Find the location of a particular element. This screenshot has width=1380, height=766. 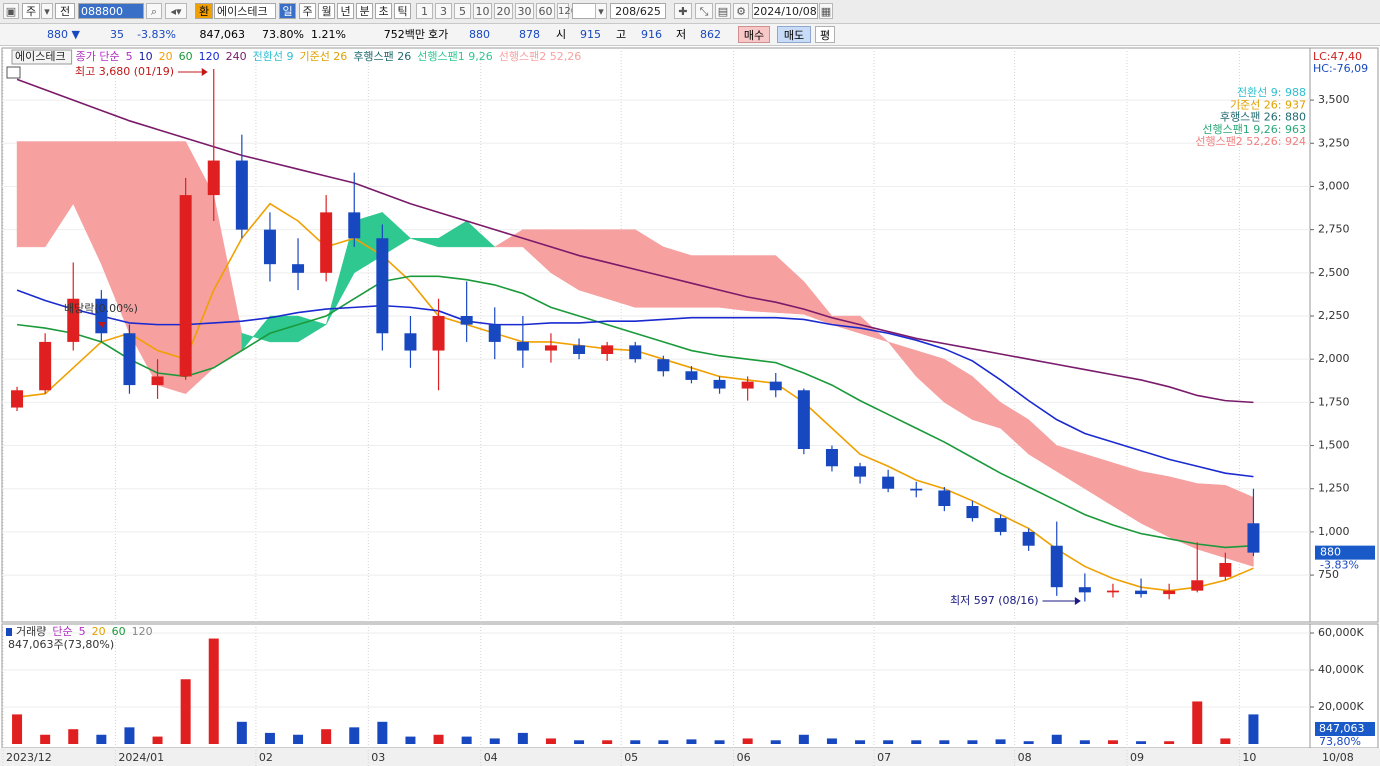

volume-legend-entry: 5 is located at coordinates (82, 631).